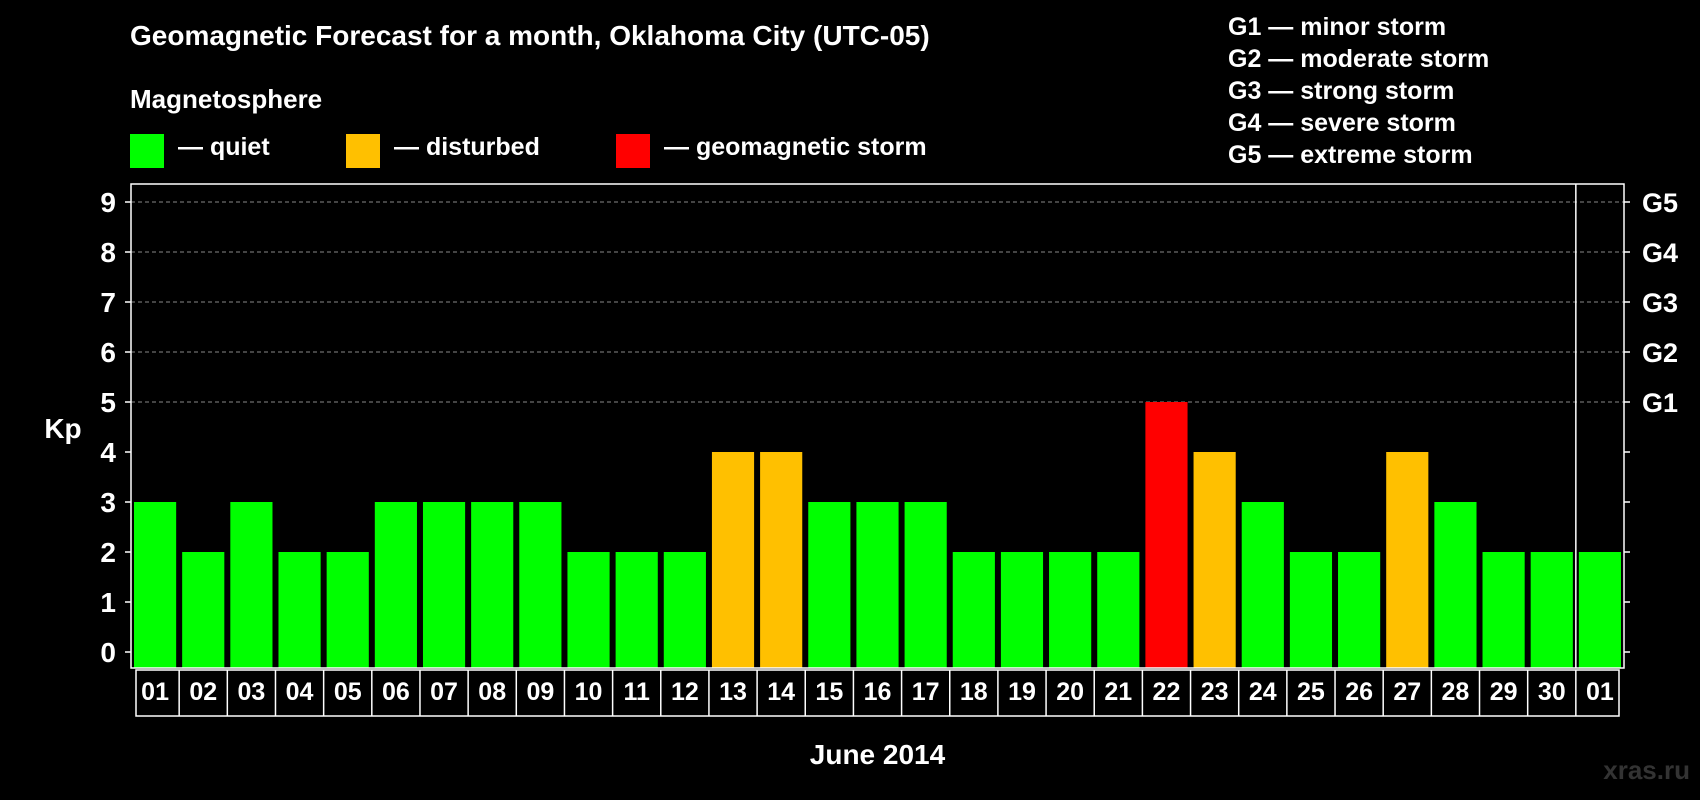  Describe the element at coordinates (1341, 91) in the screenshot. I see `storm-scale-g3: G3 — strong storm` at that location.